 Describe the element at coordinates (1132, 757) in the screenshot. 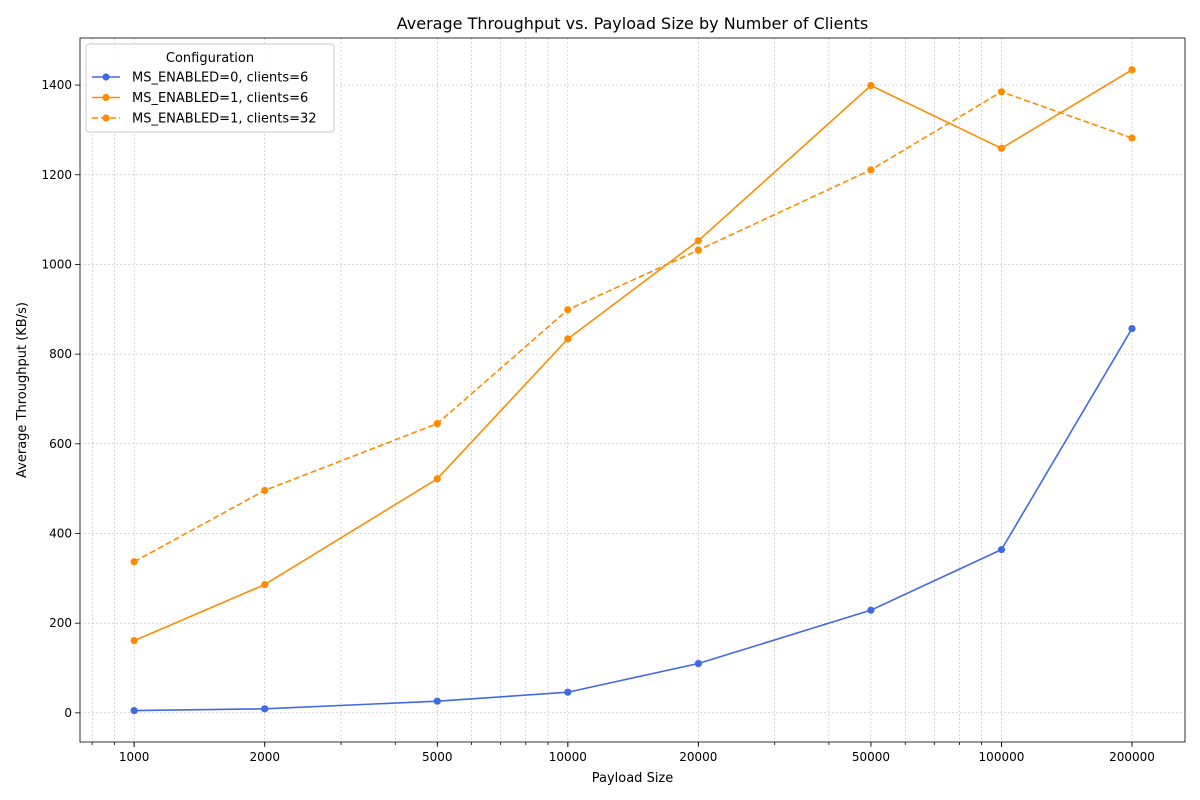

I see `x-tick-label: 200000` at that location.